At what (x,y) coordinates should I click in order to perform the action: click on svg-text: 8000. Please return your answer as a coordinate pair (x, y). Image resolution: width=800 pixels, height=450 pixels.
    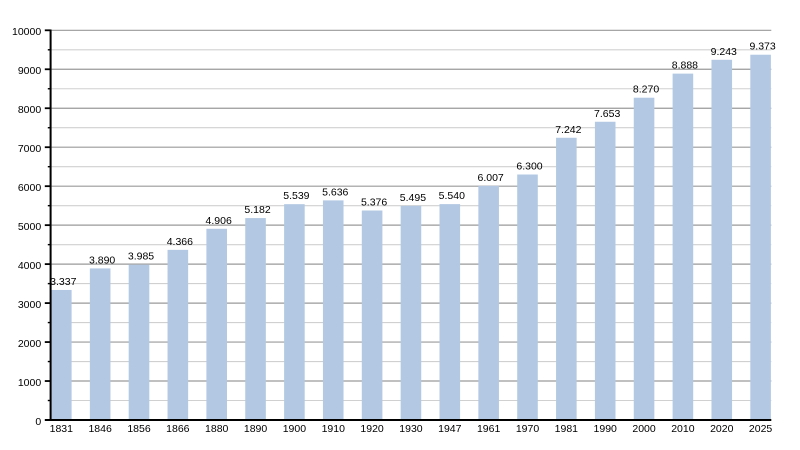
    Looking at the image, I should click on (30, 110).